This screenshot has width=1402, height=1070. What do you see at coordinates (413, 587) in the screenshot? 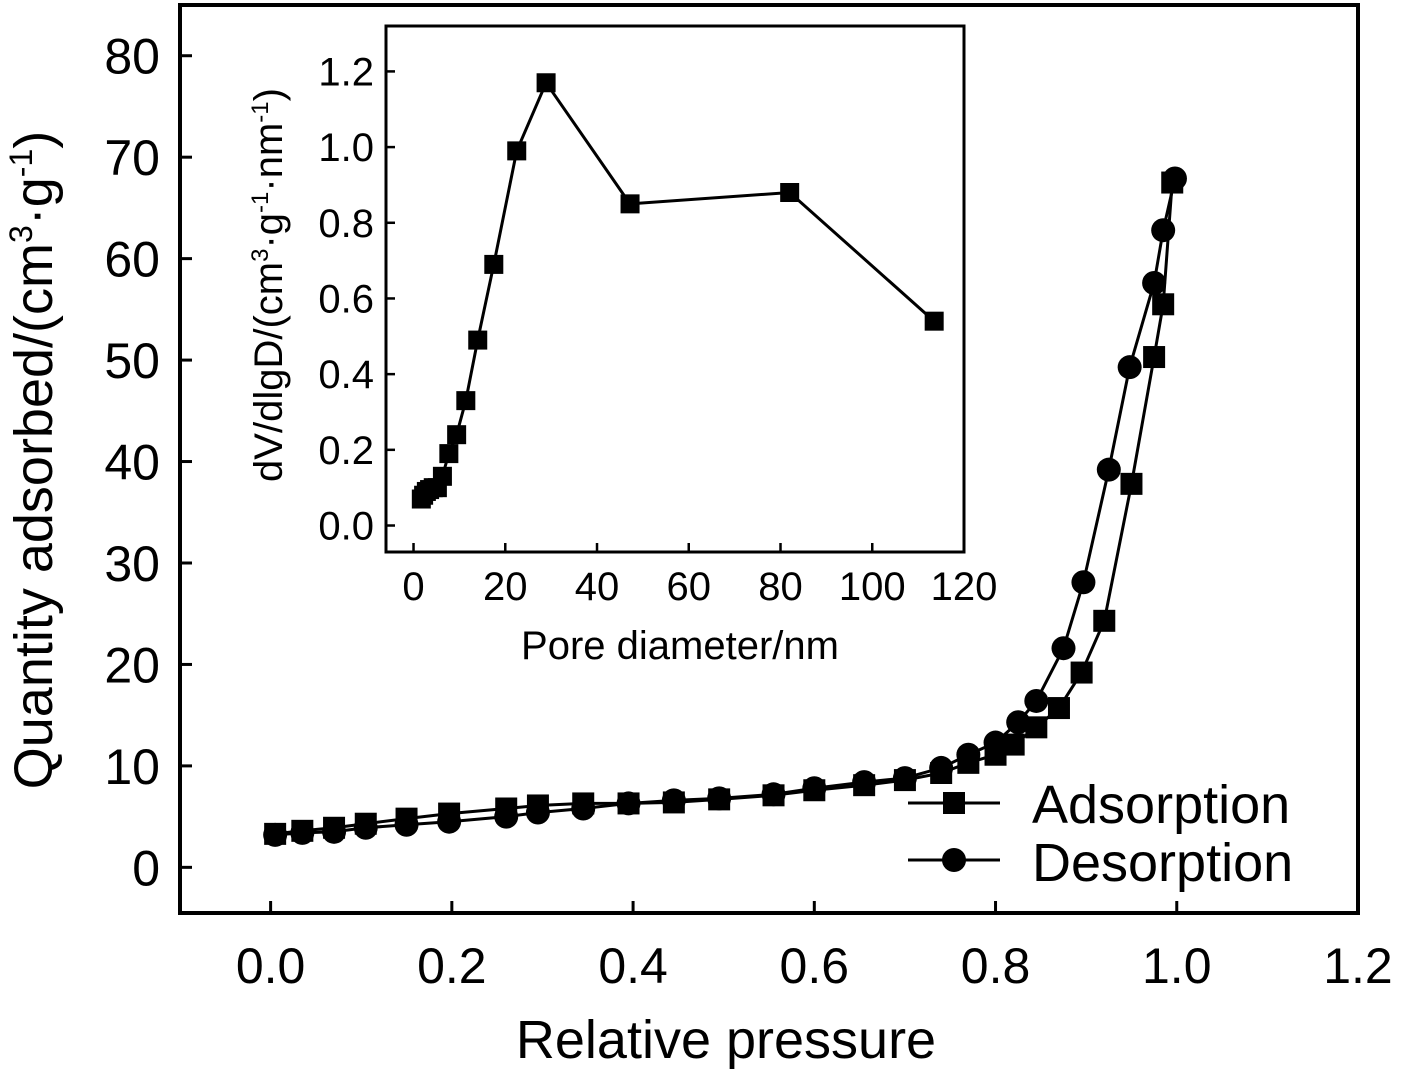
I see `inset-x-tick-label: 0` at bounding box center [413, 587].